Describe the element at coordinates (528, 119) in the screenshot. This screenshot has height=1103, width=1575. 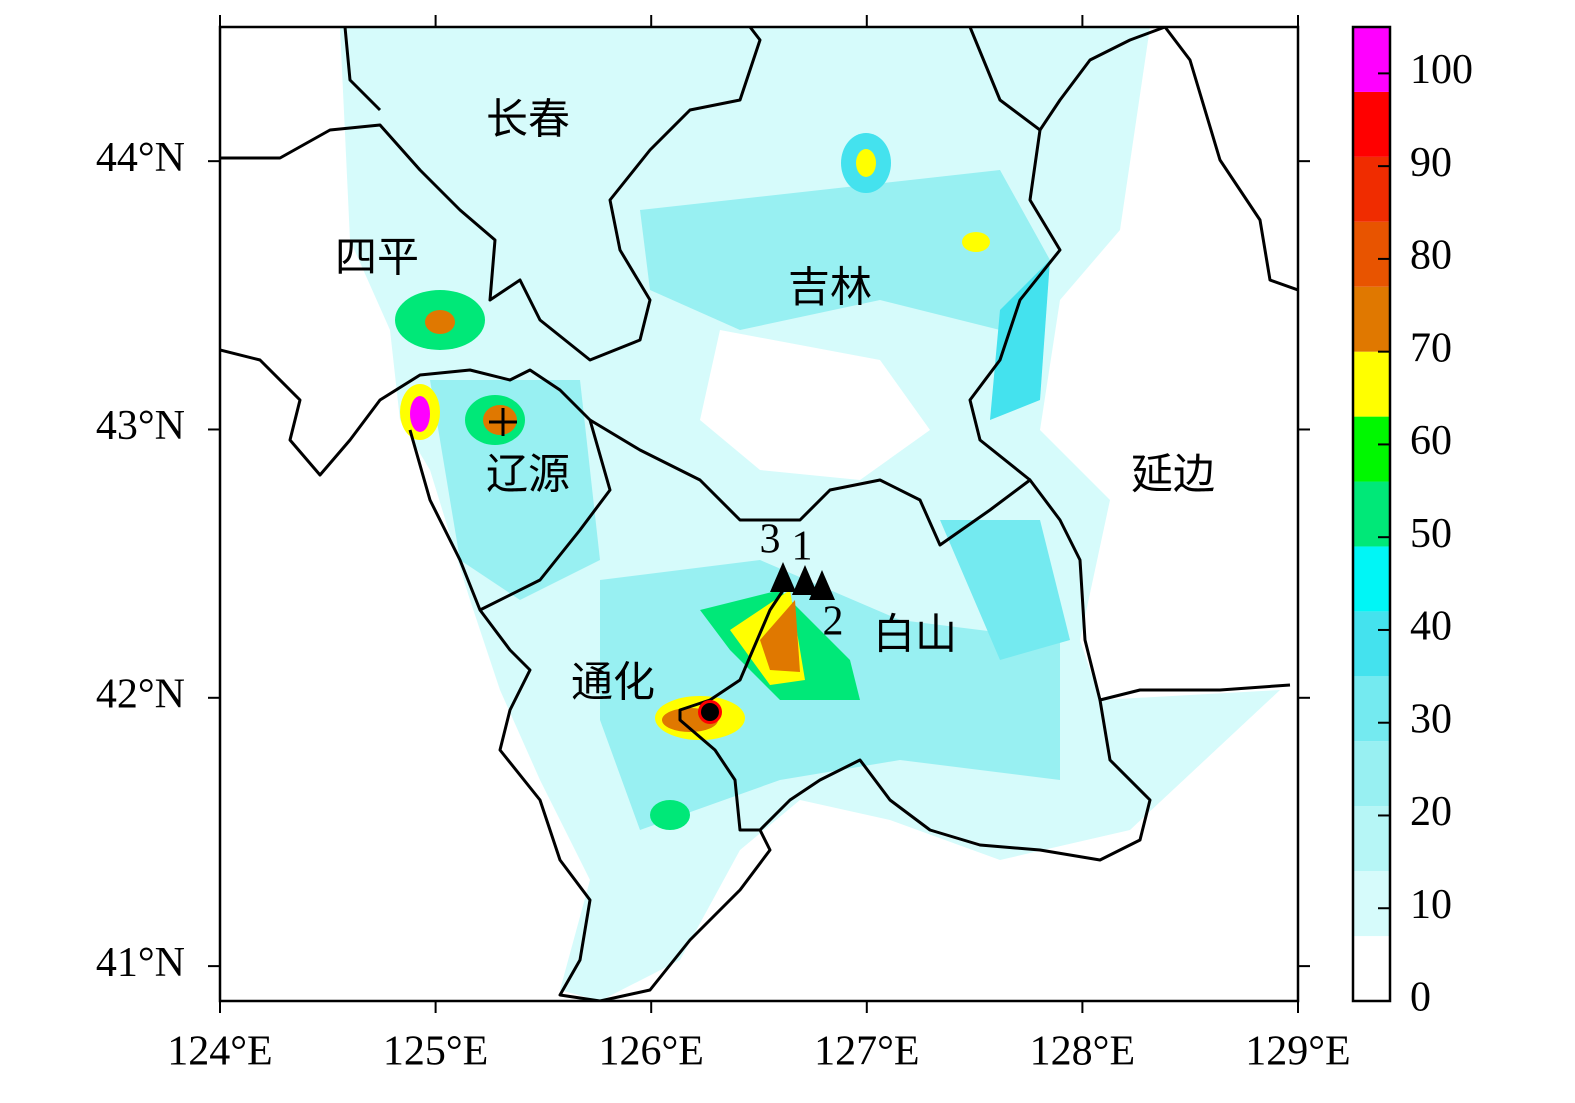
I see `place-label: 长春` at that location.